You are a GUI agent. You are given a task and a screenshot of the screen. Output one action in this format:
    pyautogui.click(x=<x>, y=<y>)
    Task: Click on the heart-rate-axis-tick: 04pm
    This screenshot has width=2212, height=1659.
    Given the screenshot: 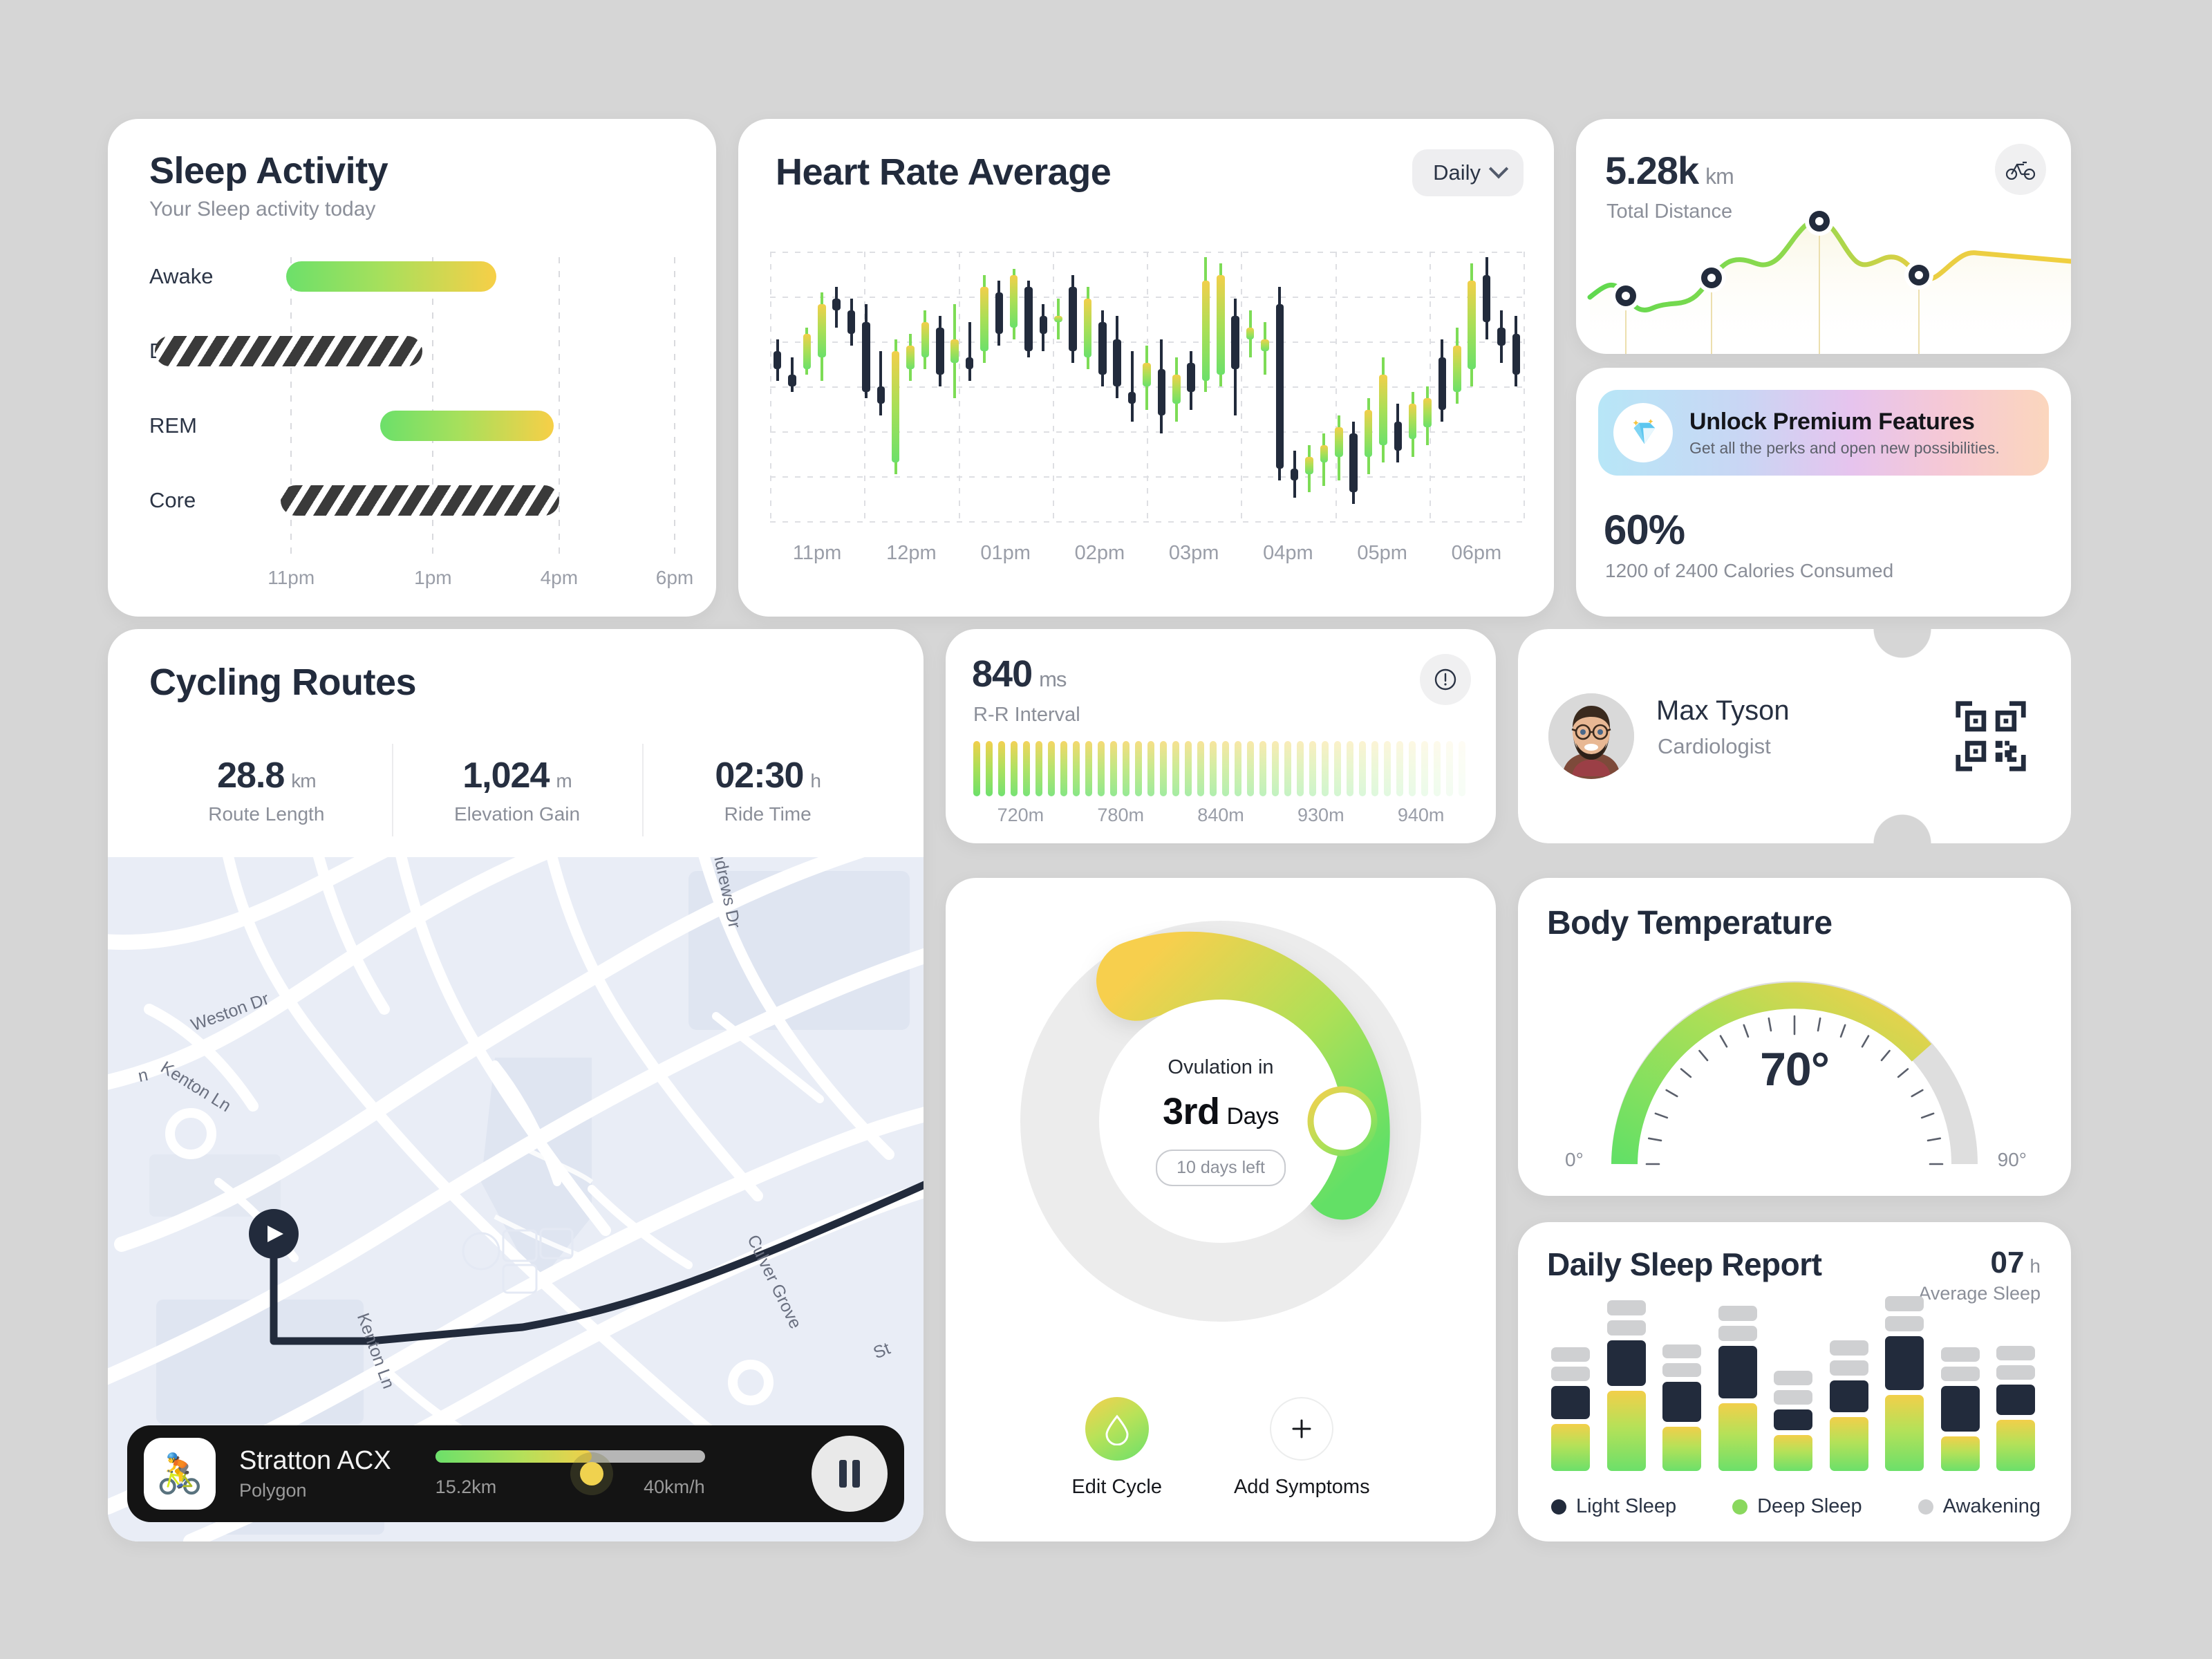 What is the action you would take?
    pyautogui.click(x=1288, y=553)
    